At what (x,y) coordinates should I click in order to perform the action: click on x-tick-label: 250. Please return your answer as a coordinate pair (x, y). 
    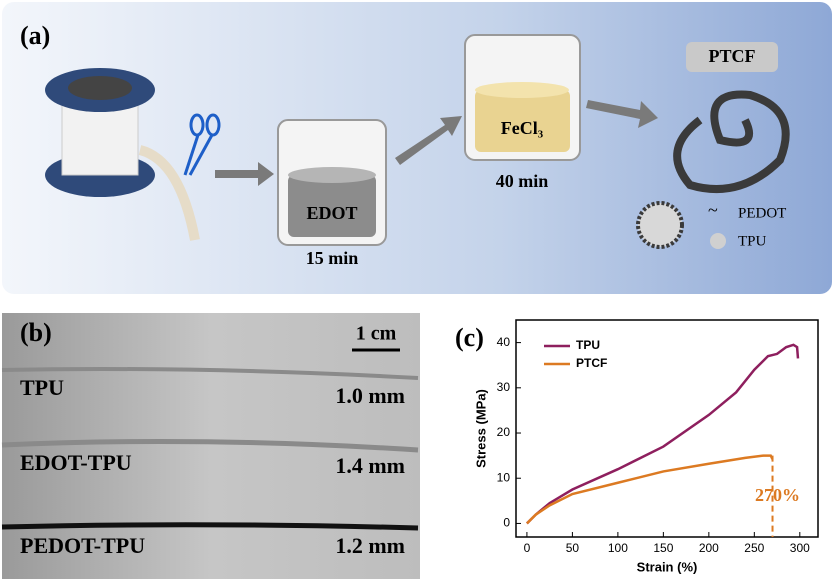
    Looking at the image, I should click on (754, 548).